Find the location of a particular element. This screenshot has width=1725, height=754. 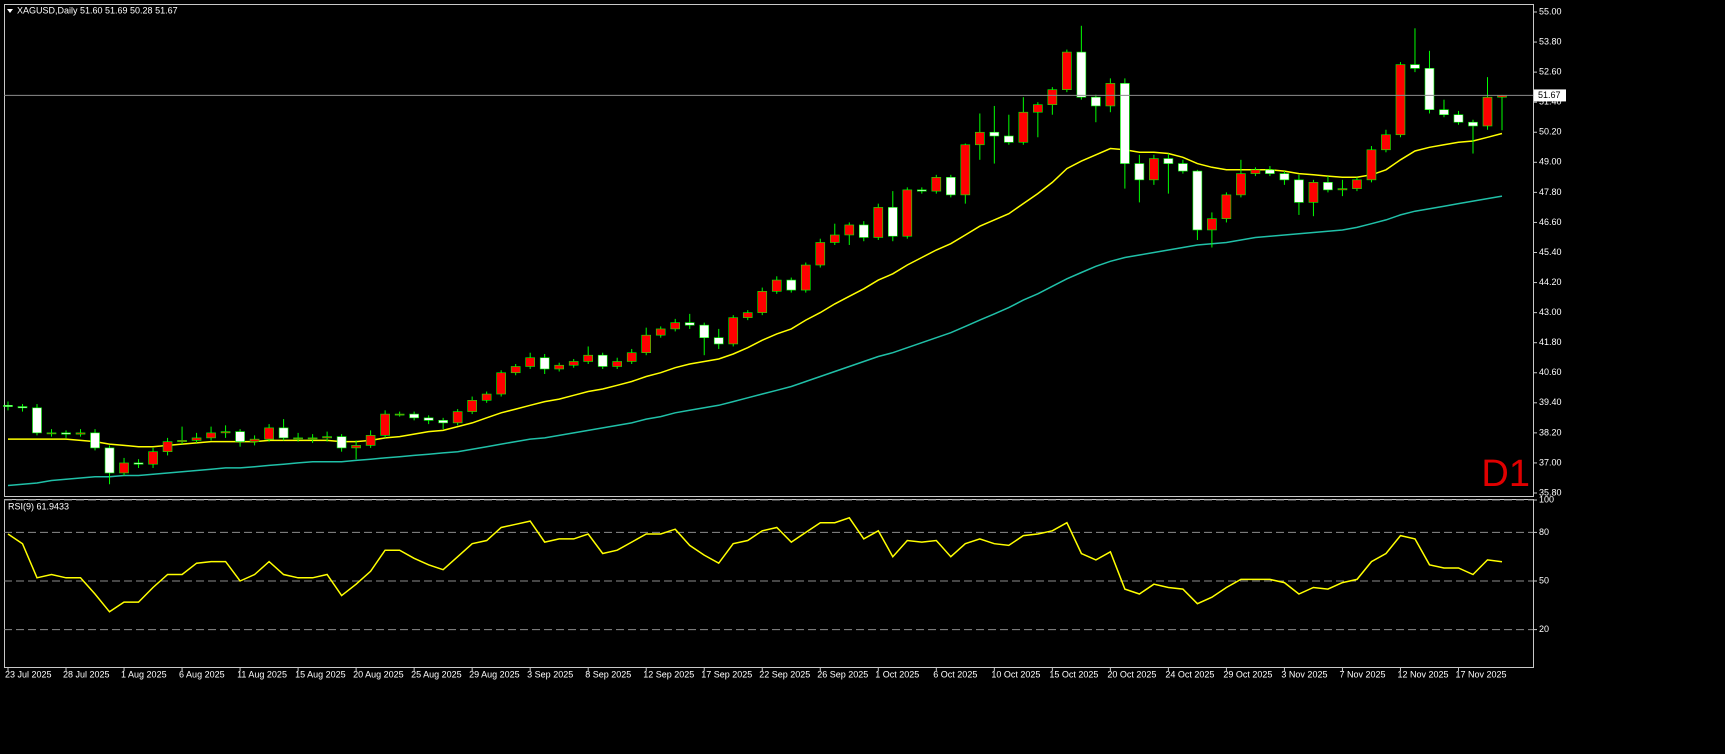

y-tick-label: 52.60 is located at coordinates (1550, 72).